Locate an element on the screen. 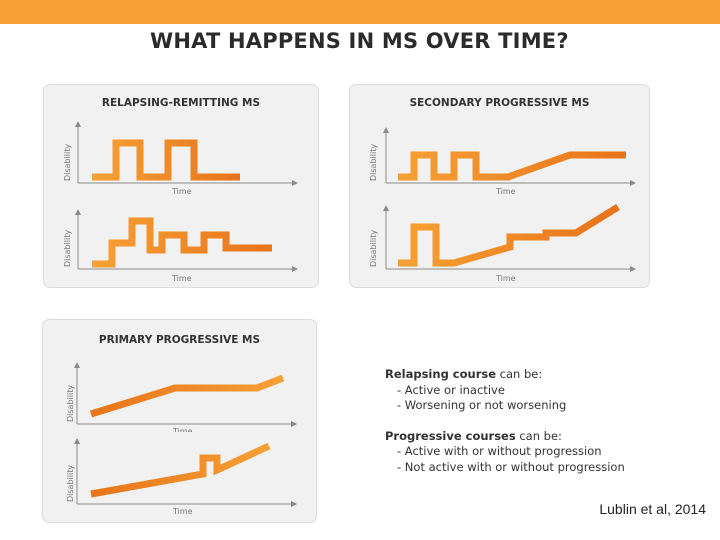 The image size is (720, 540). progressive-heading-rest: can be: is located at coordinates (538, 435).